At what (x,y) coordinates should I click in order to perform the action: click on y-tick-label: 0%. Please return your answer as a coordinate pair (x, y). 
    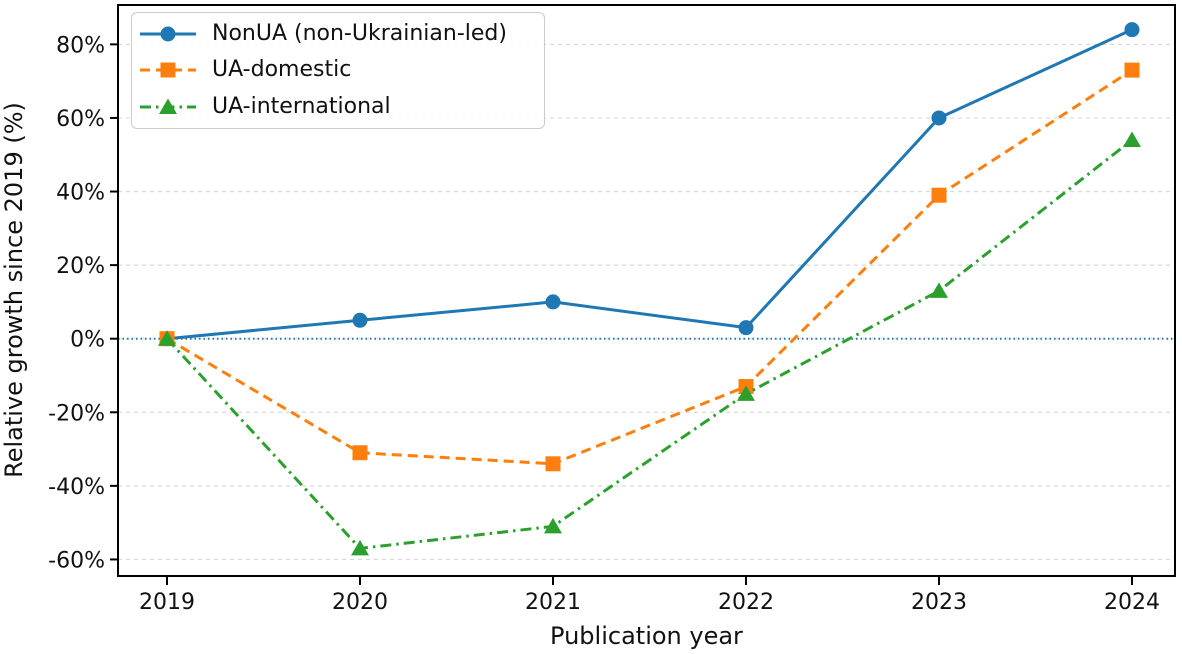
    Looking at the image, I should click on (87, 340).